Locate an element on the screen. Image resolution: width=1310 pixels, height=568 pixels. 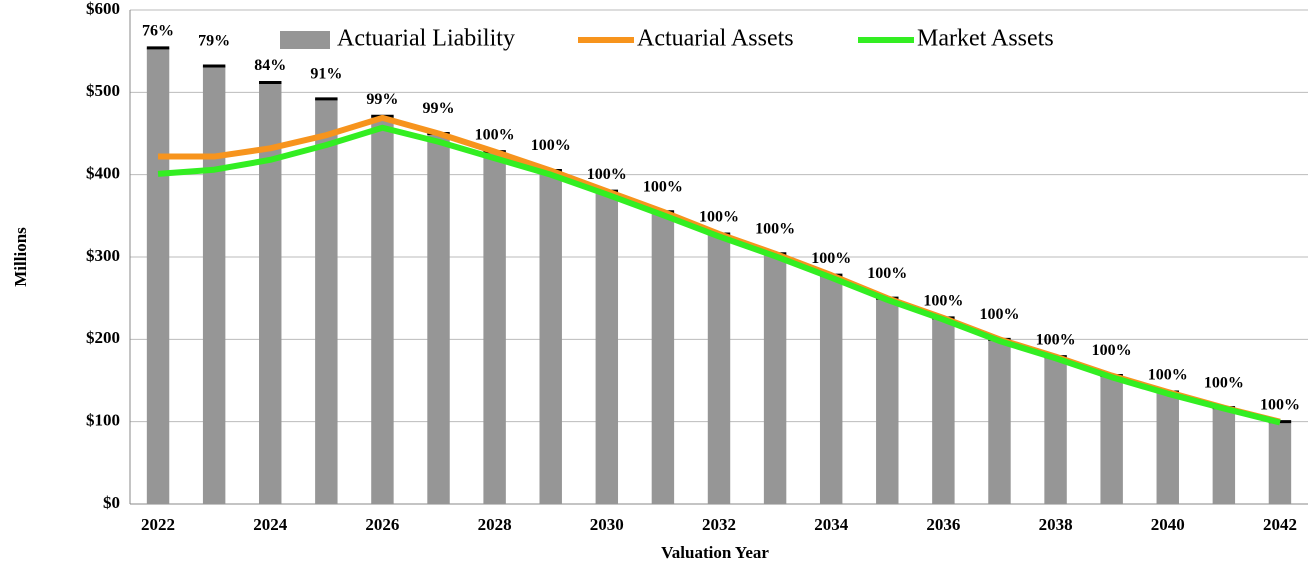
funded-ratio-label: 76% is located at coordinates (158, 31).